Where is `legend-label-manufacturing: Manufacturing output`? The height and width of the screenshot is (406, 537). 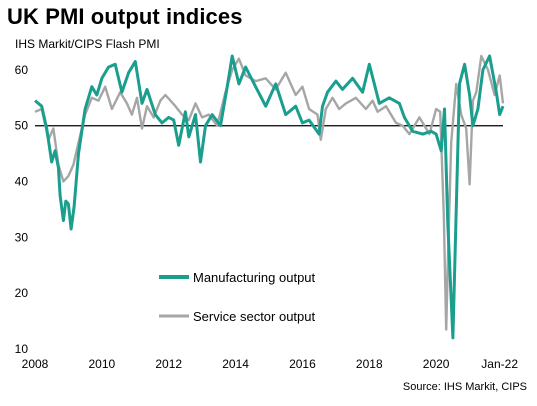
legend-label-manufacturing: Manufacturing output is located at coordinates (254, 277).